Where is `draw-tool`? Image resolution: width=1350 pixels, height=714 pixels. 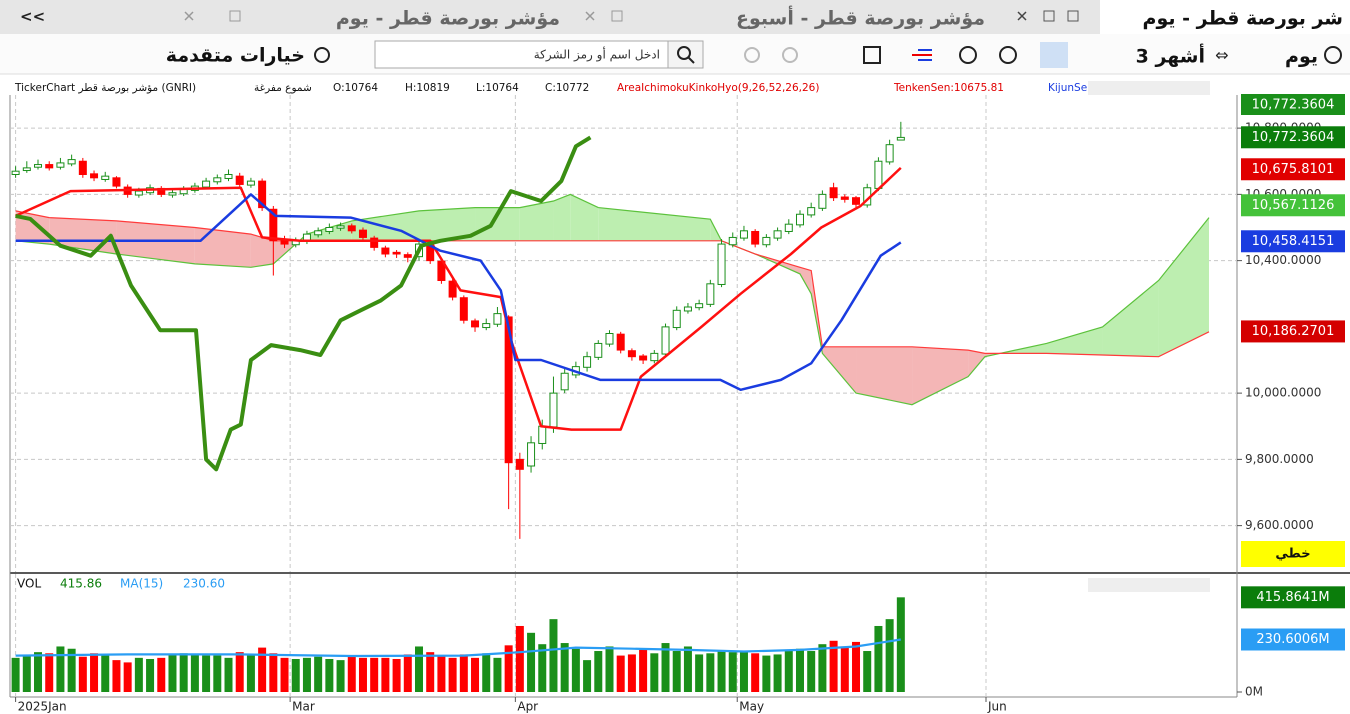 draw-tool is located at coordinates (1054, 55).